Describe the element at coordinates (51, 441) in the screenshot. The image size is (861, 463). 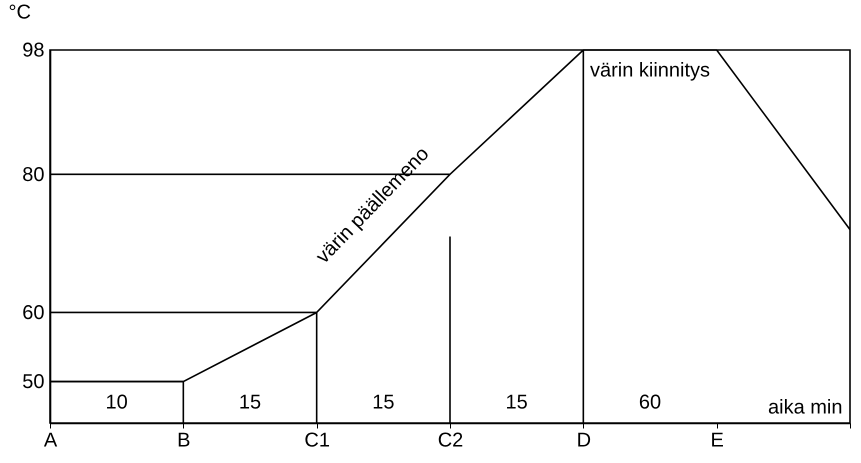
I see `x-tick-label: A` at that location.